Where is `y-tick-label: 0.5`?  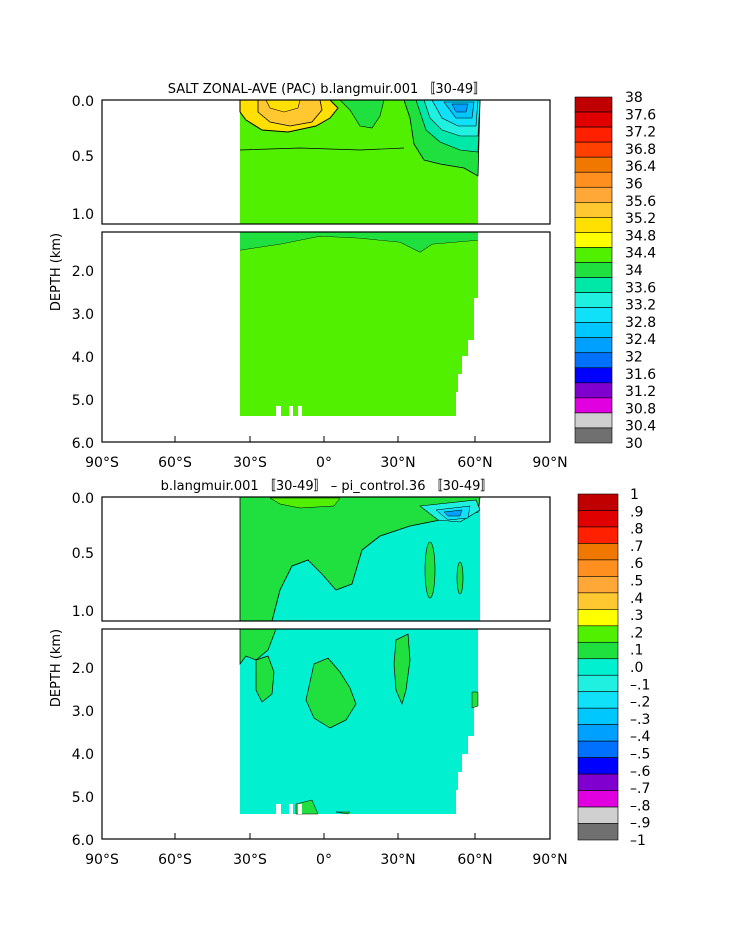
y-tick-label: 0.5 is located at coordinates (83, 554).